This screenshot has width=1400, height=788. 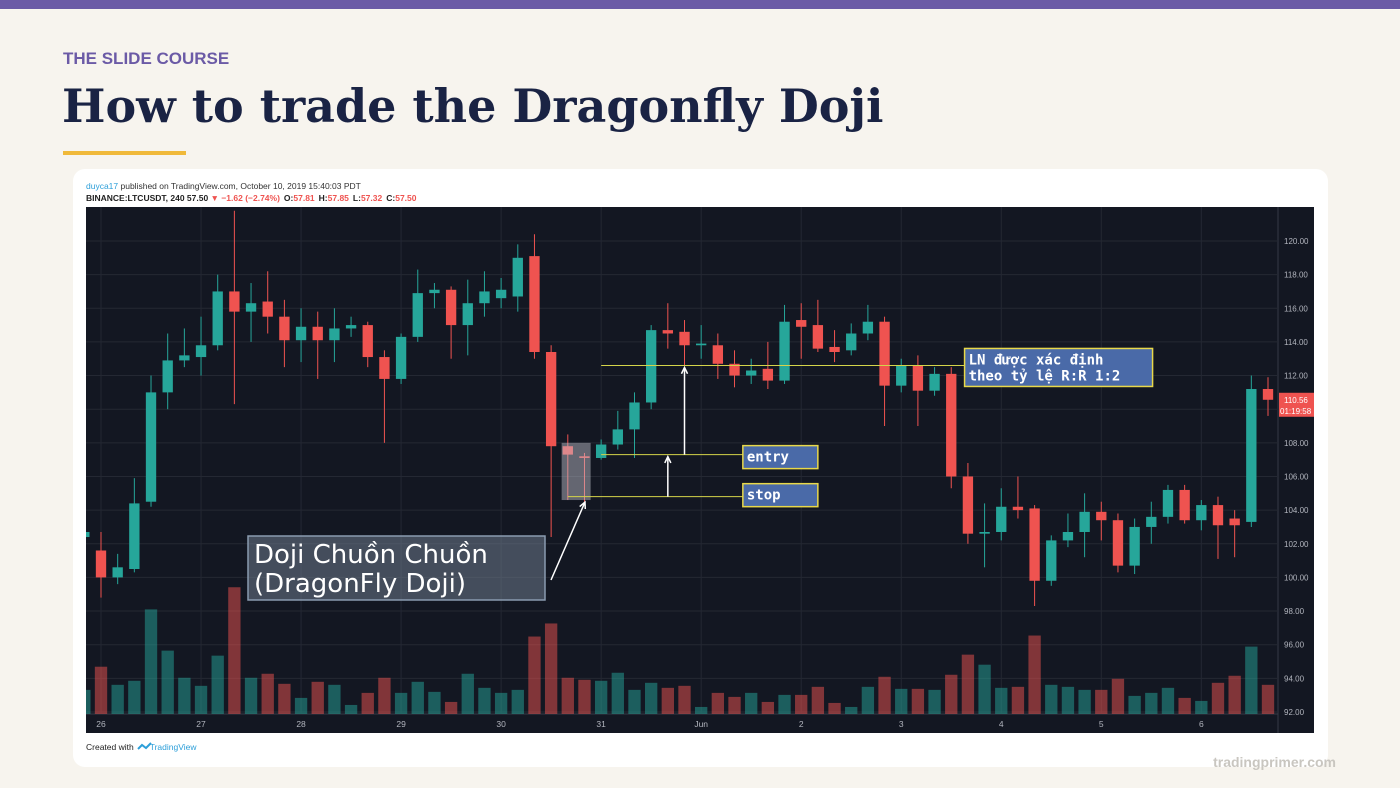 I want to click on stop-label: stop, so click(x=764, y=496).